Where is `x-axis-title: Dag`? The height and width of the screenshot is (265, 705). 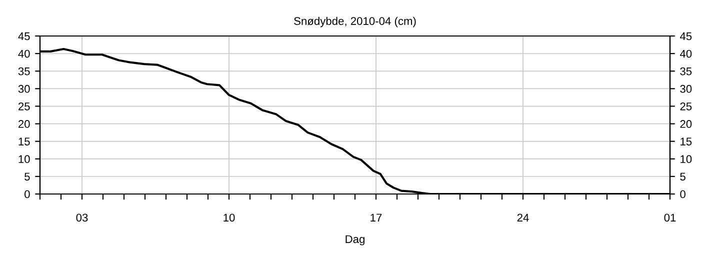 x-axis-title: Dag is located at coordinates (355, 240).